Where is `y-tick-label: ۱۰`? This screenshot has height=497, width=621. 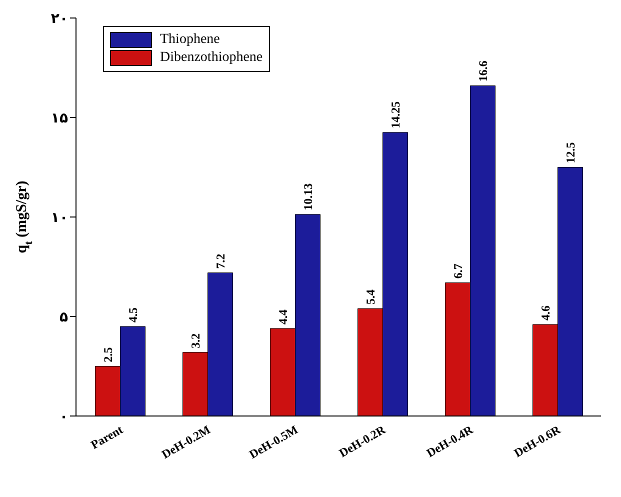 y-tick-label: ۱۰ is located at coordinates (59, 218).